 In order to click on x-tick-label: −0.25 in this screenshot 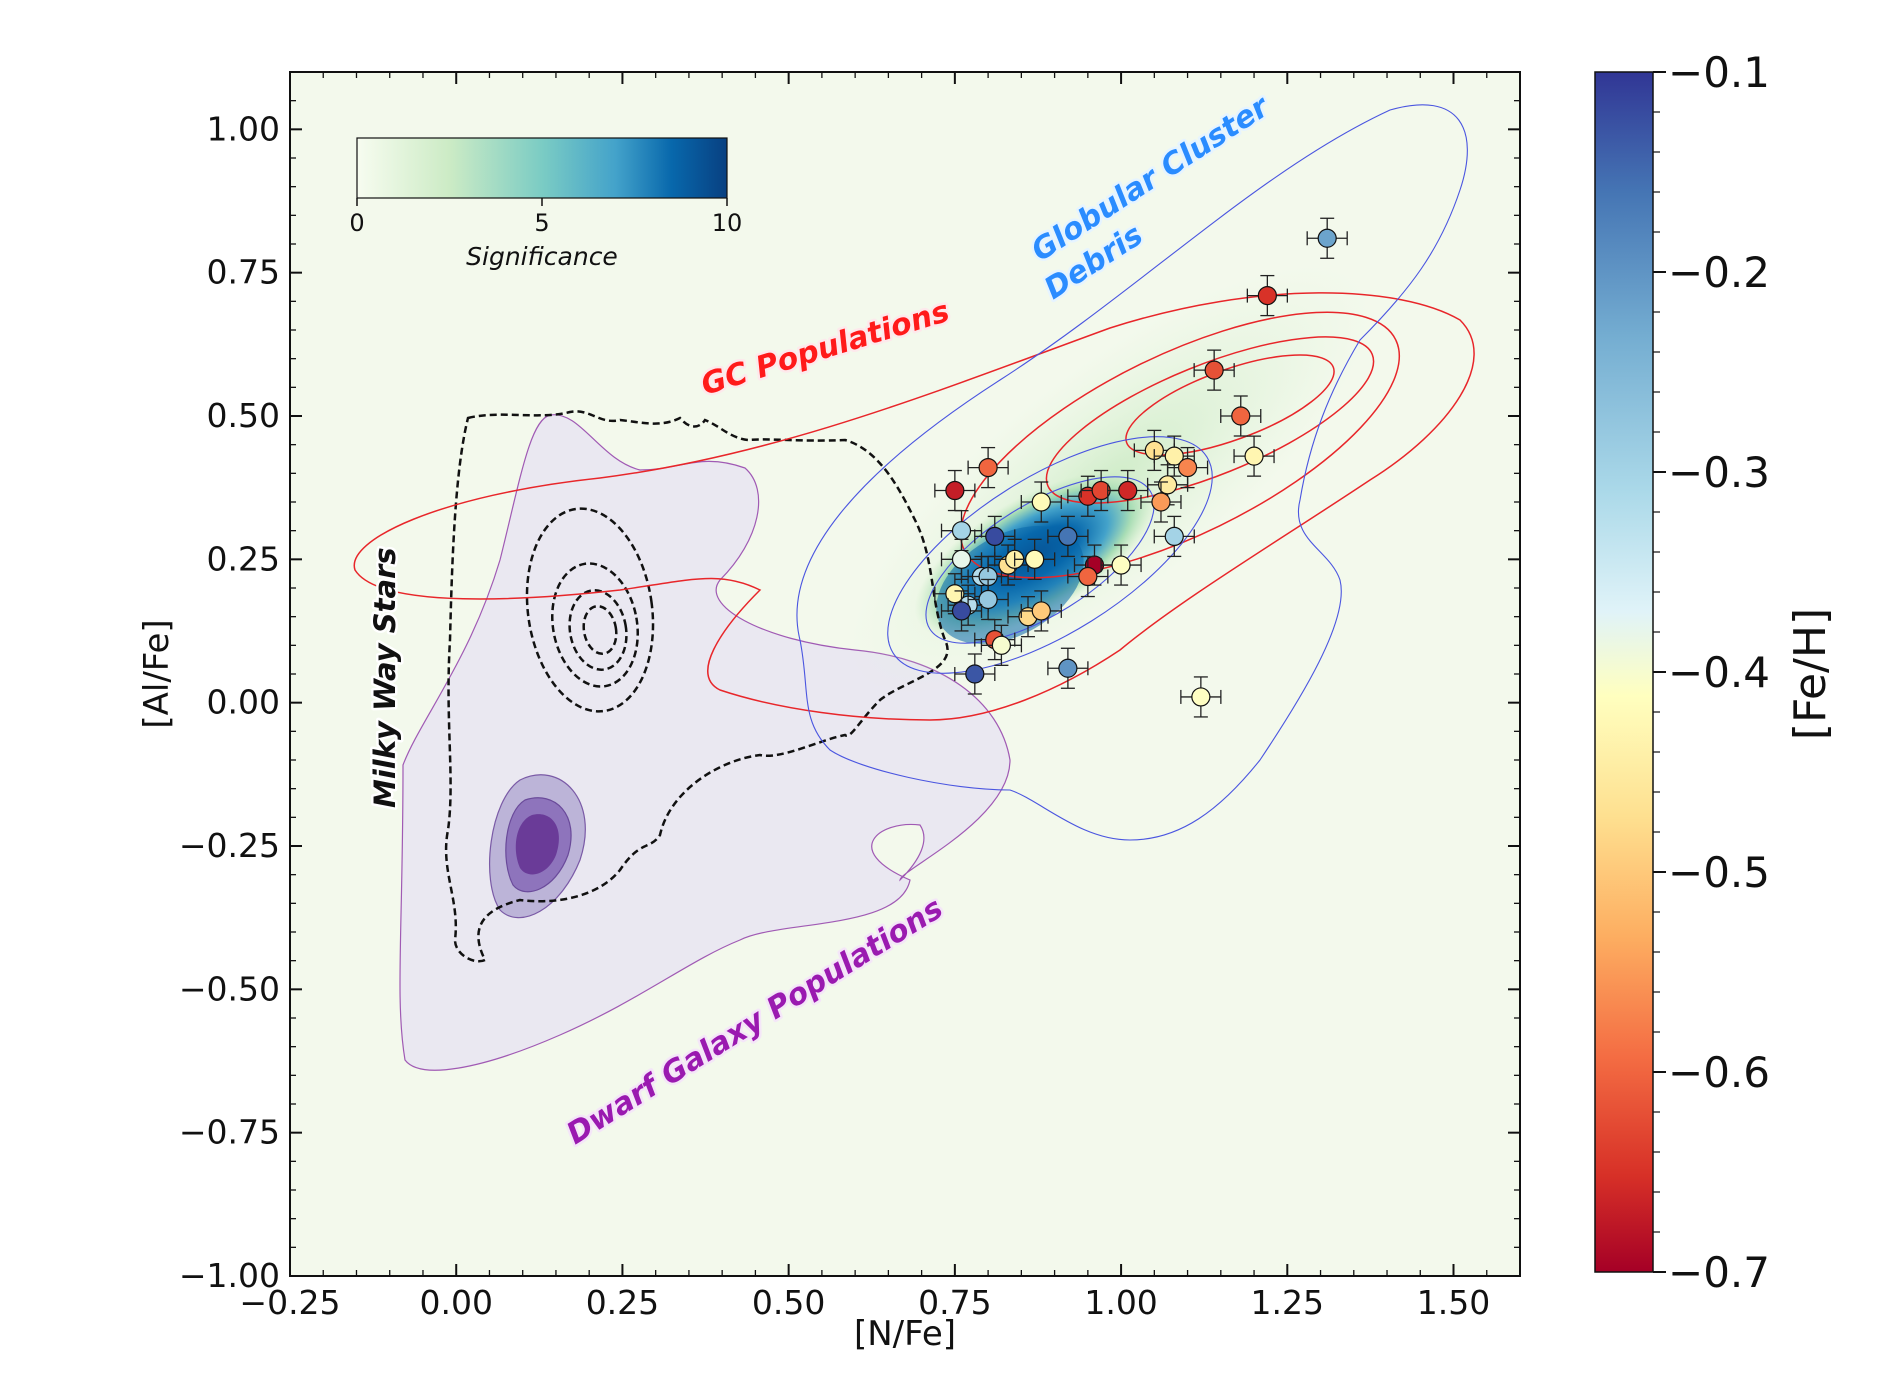, I will do `click(289, 1302)`.